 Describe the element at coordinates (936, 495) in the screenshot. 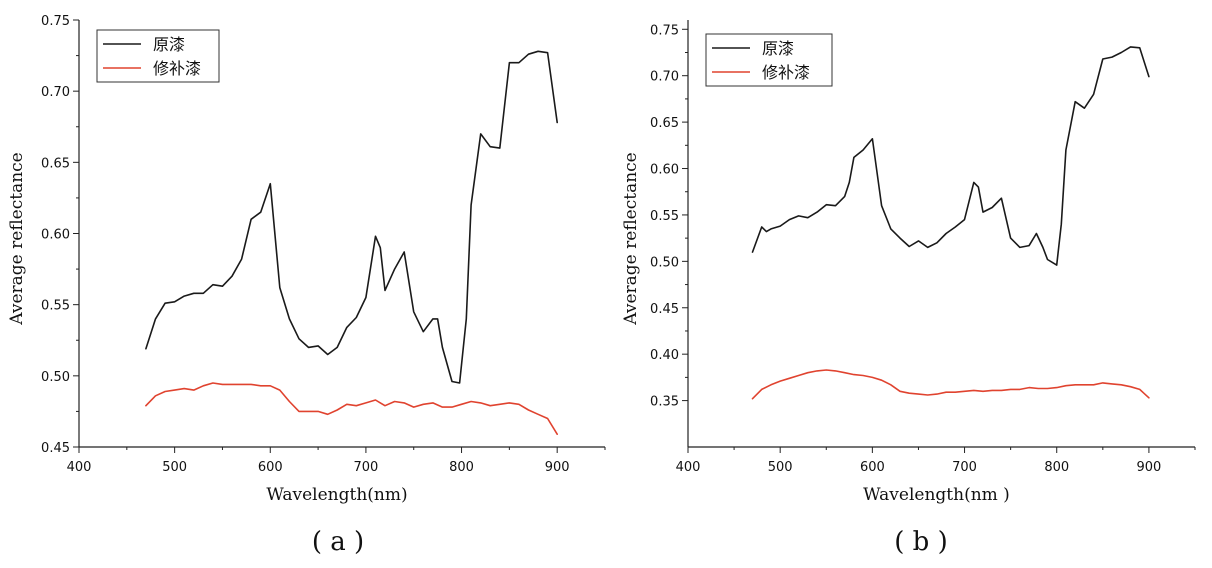

I see `x-axis-title: Wavelength(nm )` at that location.